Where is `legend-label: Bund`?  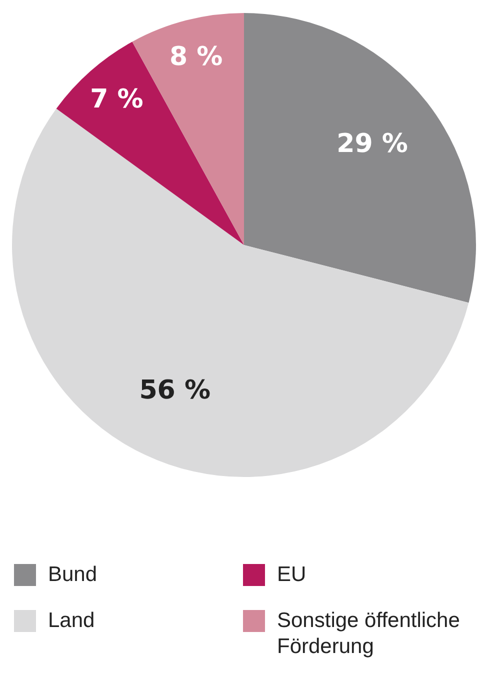
legend-label: Bund is located at coordinates (73, 575).